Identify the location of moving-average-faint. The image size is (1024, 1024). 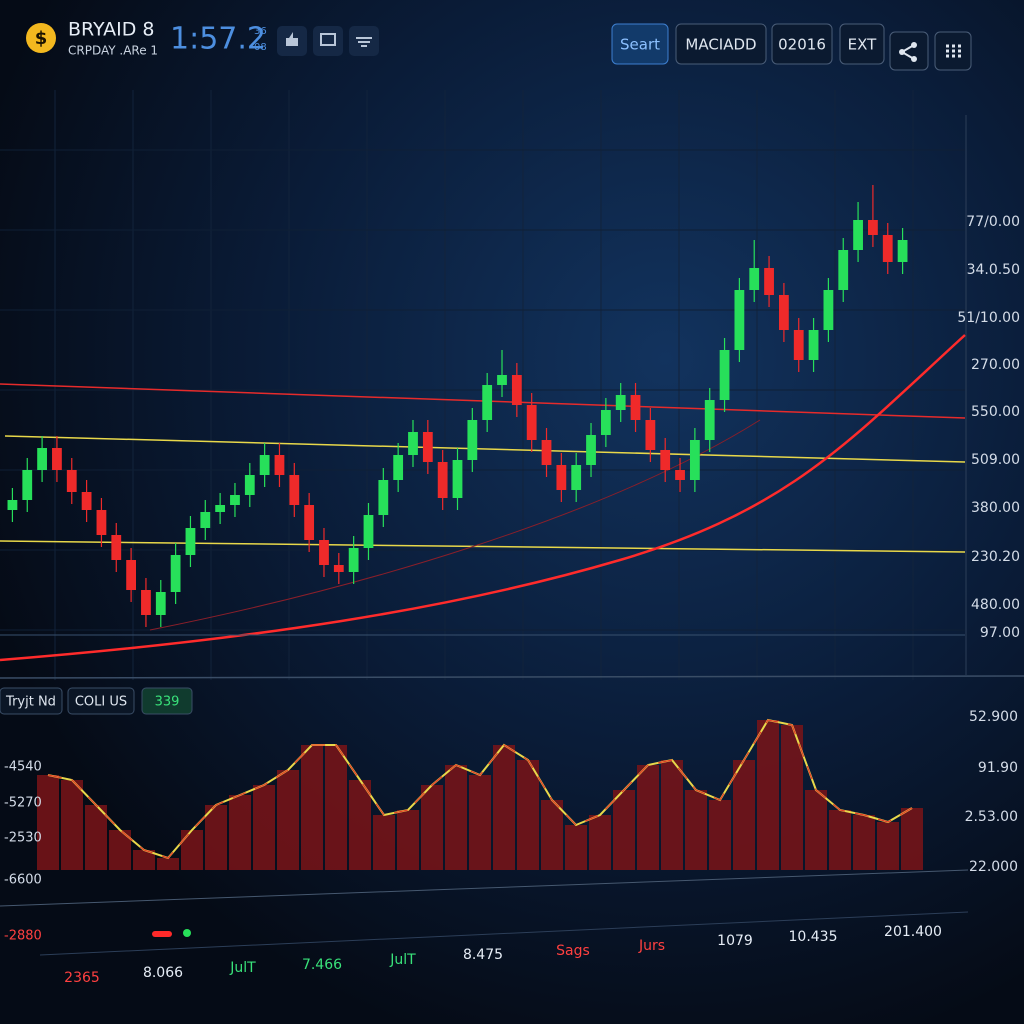
(455, 525).